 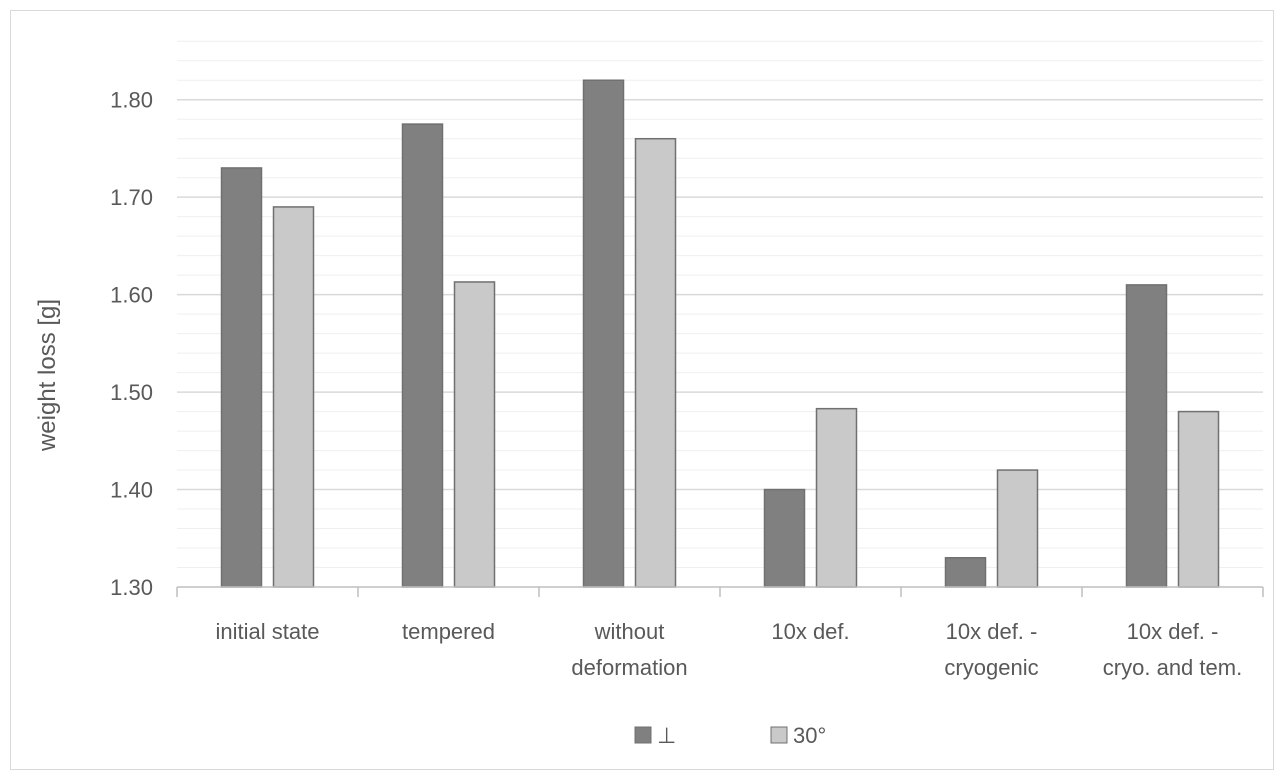 What do you see at coordinates (666, 735) in the screenshot?
I see `legend-label-series-0: ⊥` at bounding box center [666, 735].